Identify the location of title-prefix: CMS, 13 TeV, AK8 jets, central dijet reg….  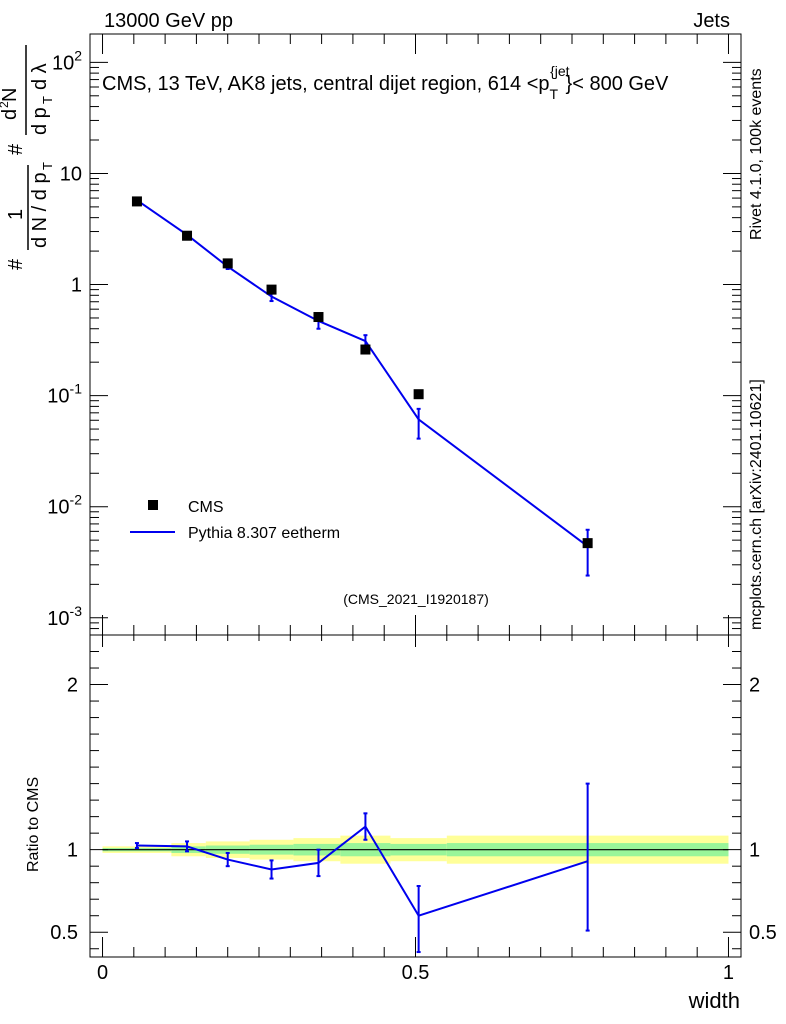
(326, 84).